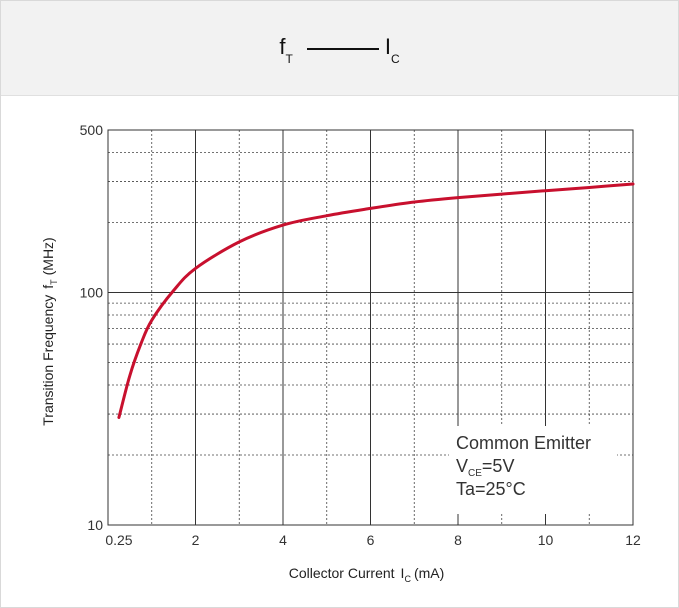 The image size is (679, 608). What do you see at coordinates (48, 287) in the screenshot?
I see `y-label-symbol: f` at bounding box center [48, 287].